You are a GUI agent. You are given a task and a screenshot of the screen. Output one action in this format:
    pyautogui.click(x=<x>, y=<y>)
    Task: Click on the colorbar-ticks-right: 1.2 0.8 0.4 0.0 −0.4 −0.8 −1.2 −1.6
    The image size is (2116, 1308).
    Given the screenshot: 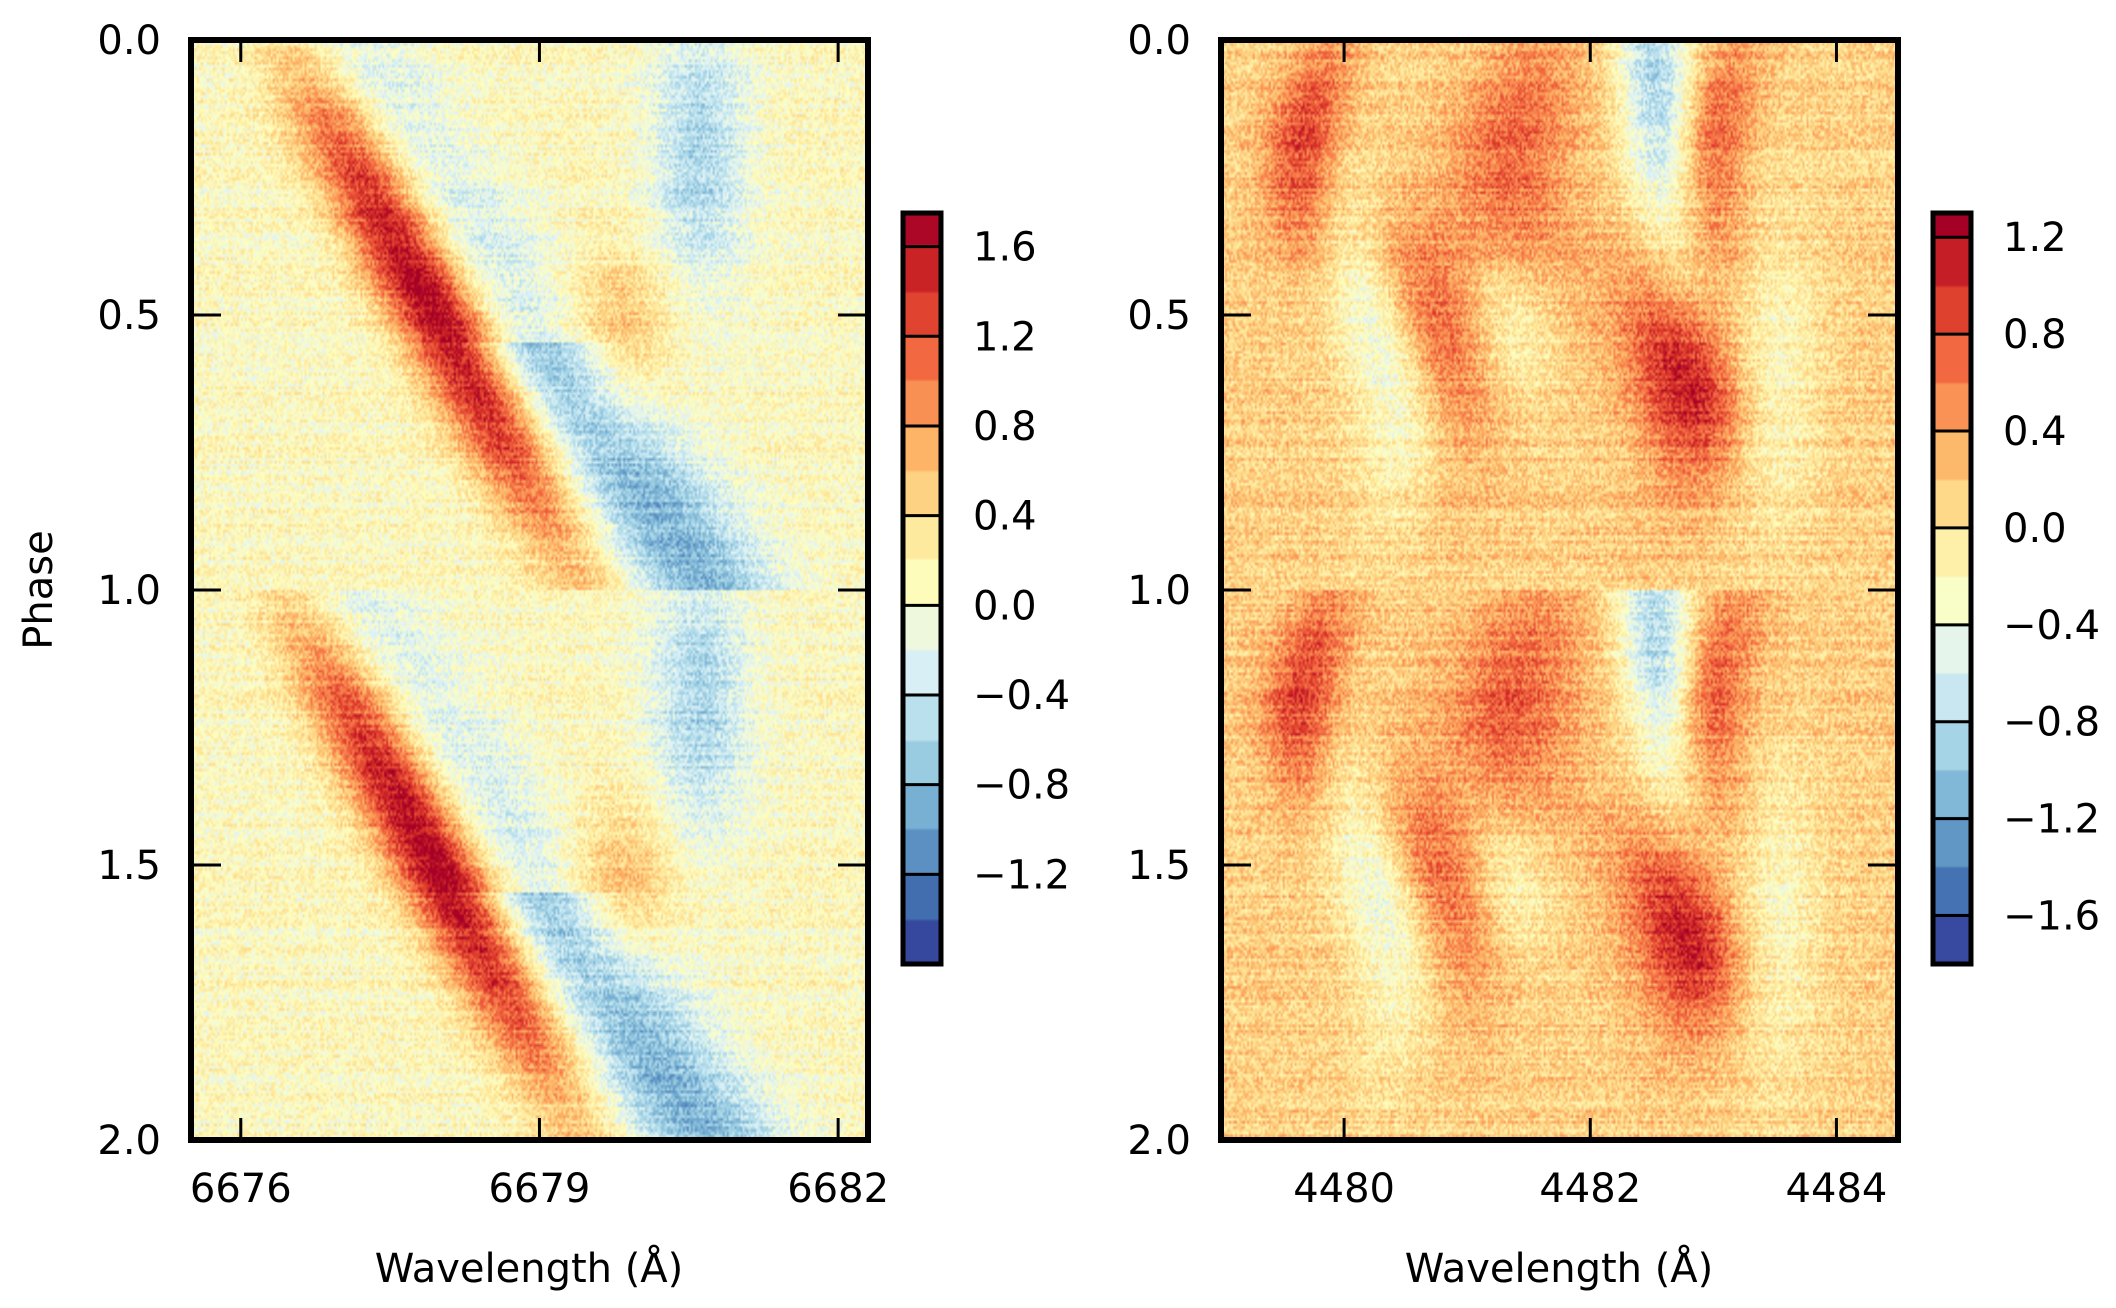 What is the action you would take?
    pyautogui.click(x=2051, y=577)
    